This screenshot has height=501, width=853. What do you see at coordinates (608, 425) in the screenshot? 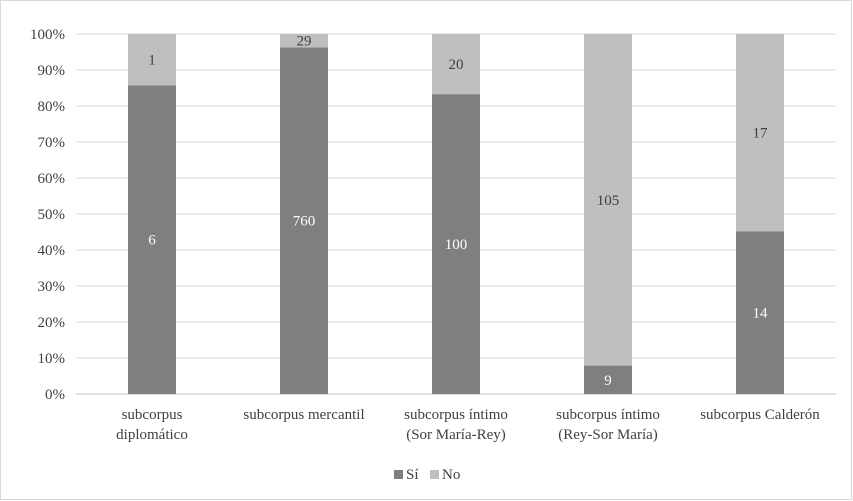
I see `x-category-label: subcorpus íntimo (Rey-Sor María)` at bounding box center [608, 425].